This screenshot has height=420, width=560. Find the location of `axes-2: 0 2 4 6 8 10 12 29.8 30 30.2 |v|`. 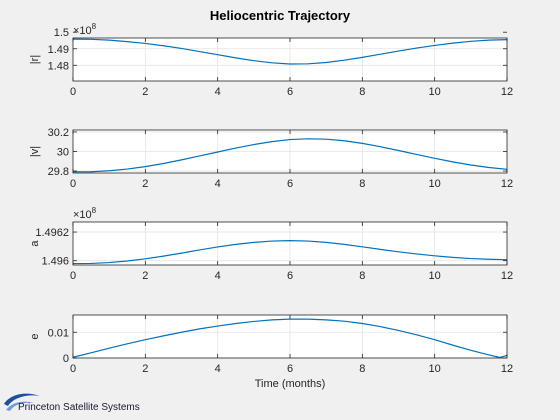

axes-2: 0 2 4 6 8 10 12 29.8 30 30.2 |v| is located at coordinates (271, 158).